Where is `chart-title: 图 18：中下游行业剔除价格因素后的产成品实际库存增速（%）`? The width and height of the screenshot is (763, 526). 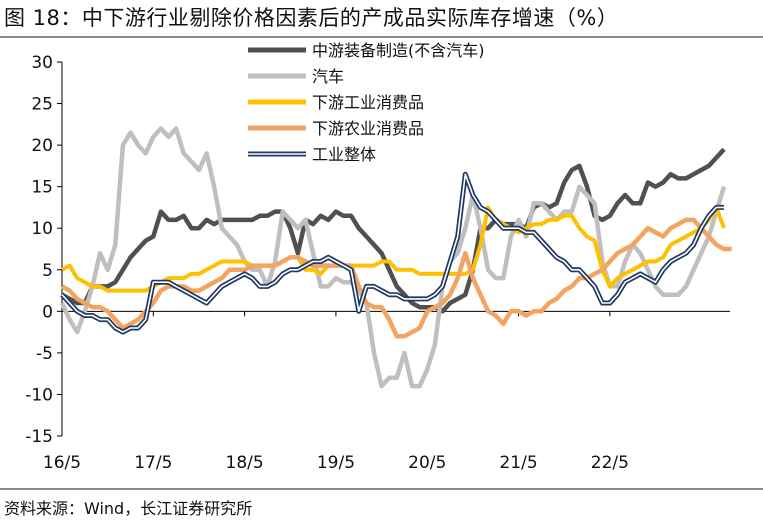
chart-title: 图 18：中下游行业剔除价格因素后的产成品实际库存增速（%） is located at coordinates (311, 18).